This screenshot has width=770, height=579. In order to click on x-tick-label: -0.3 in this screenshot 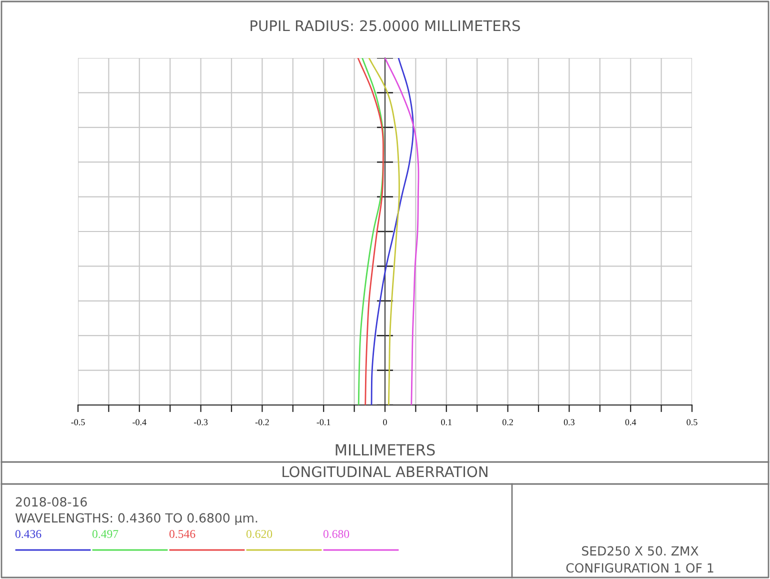, I will do `click(201, 422)`.